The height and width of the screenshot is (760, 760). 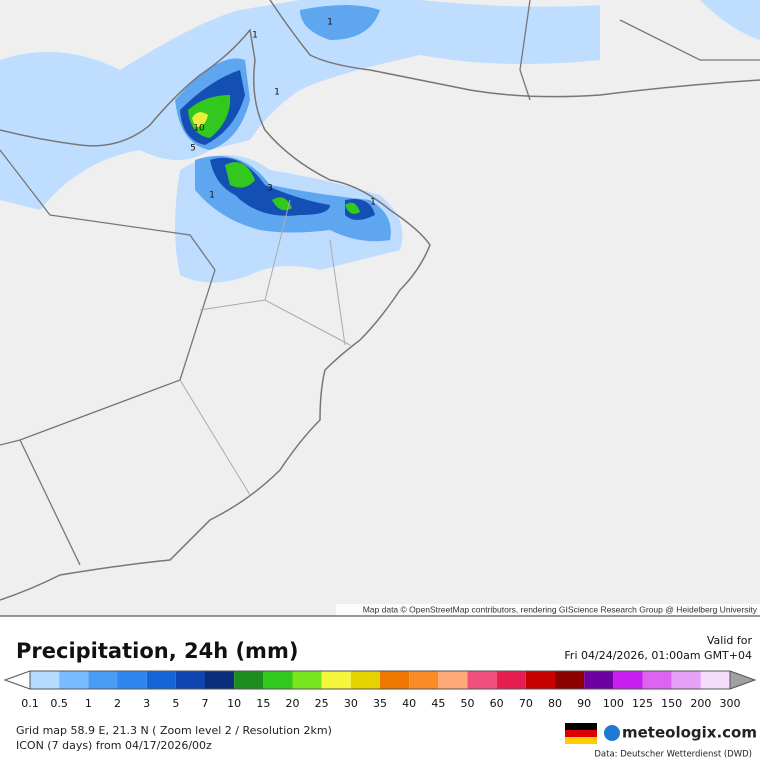 I want to click on legend-label: 15, so click(x=263, y=703).